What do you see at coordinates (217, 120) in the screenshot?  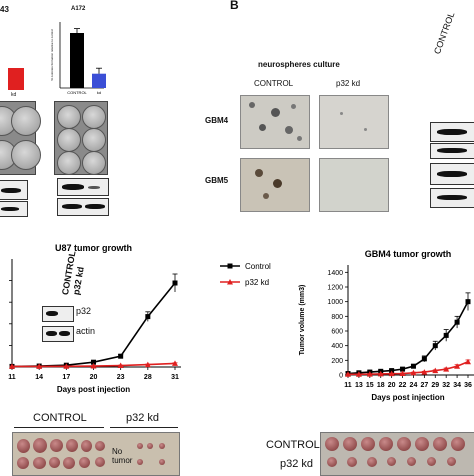 I see `neuro-row-gbm4: GBM4` at bounding box center [217, 120].